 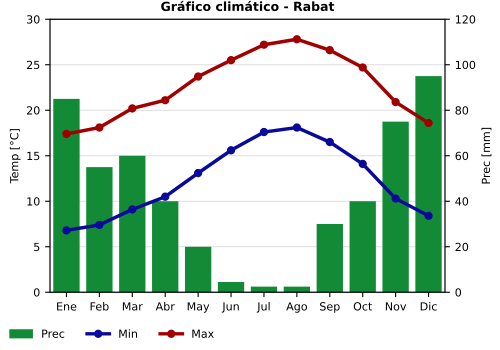 I want to click on x-tick-label: Abr, so click(x=165, y=306).